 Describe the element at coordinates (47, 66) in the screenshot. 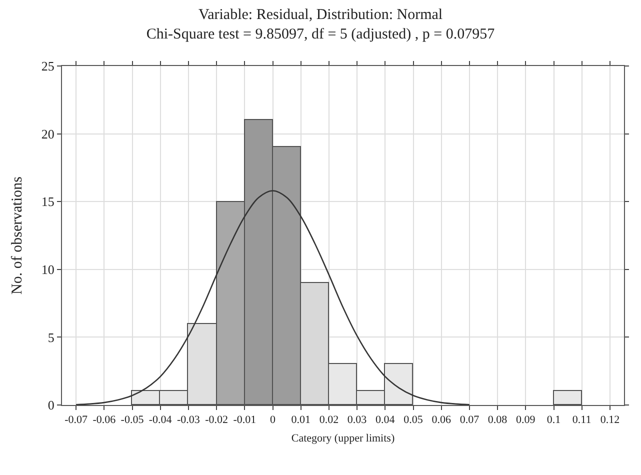

I see `y-tick-label: 25` at that location.